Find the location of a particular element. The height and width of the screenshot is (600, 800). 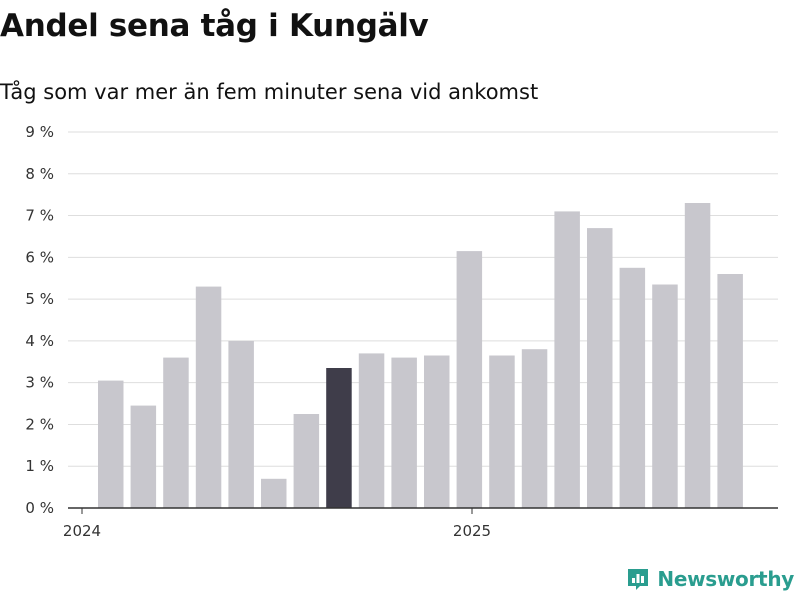

newsworthy-logo: Newsworthy is located at coordinates (709, 579).